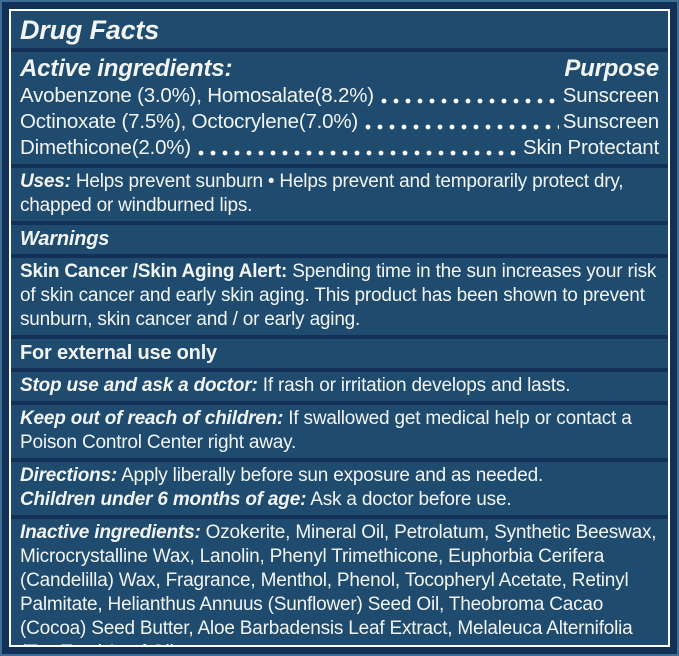 This screenshot has height=656, width=679. What do you see at coordinates (110, 532) in the screenshot?
I see `inactive-ingredients-label: Inactive ingredients:` at bounding box center [110, 532].